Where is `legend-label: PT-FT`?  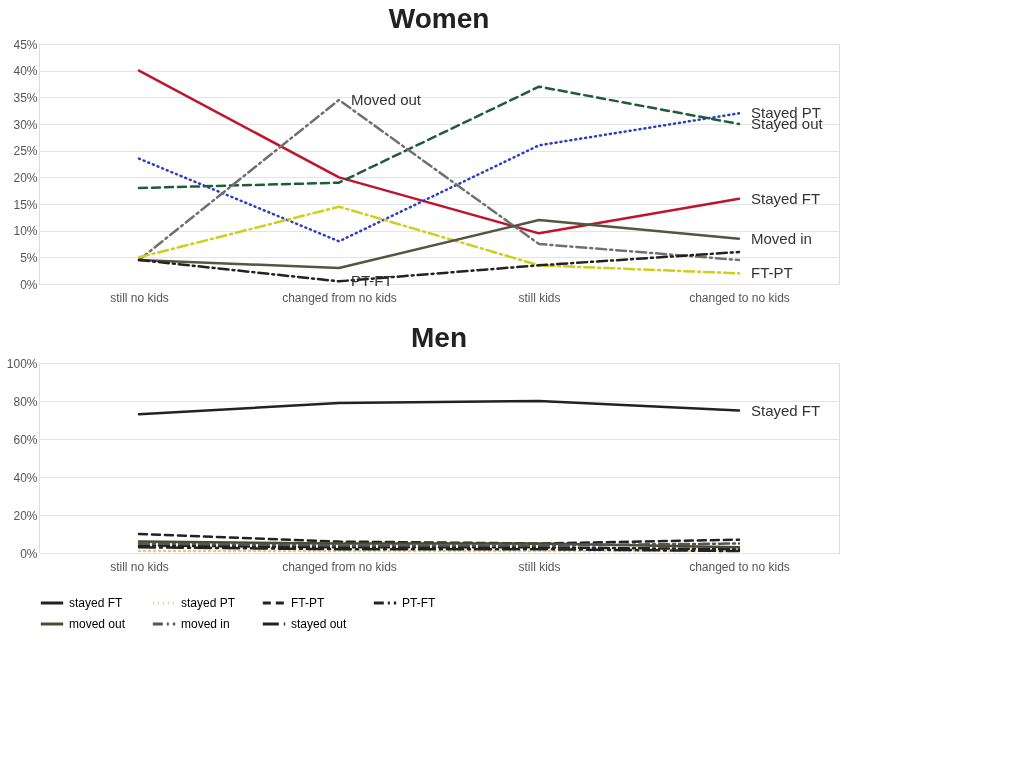 legend-label: PT-FT is located at coordinates (419, 603).